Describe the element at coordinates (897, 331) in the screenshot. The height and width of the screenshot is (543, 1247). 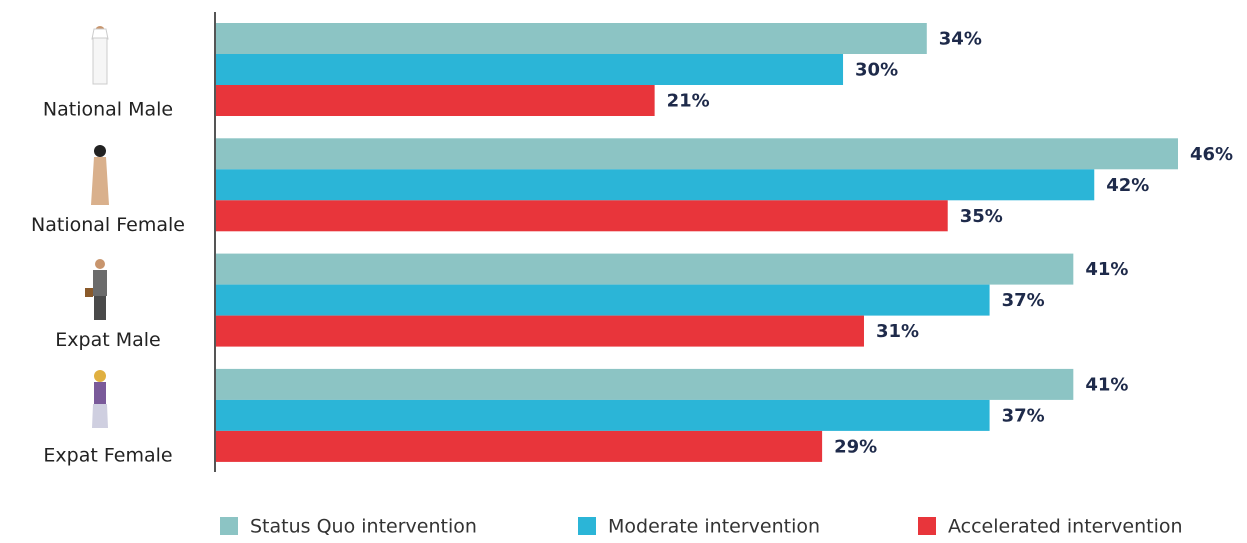
I see `value-label: 31%` at that location.